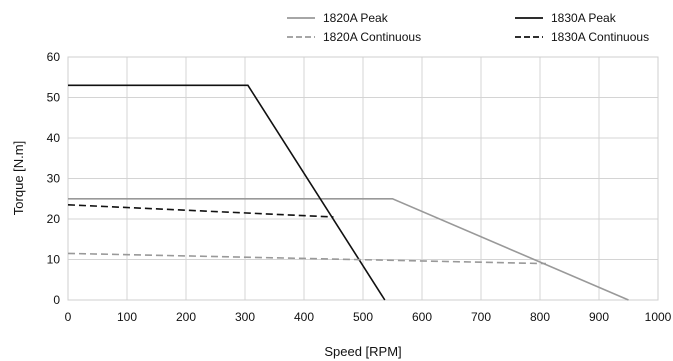  What do you see at coordinates (481, 317) in the screenshot?
I see `x-tick-label-7: 700` at bounding box center [481, 317].